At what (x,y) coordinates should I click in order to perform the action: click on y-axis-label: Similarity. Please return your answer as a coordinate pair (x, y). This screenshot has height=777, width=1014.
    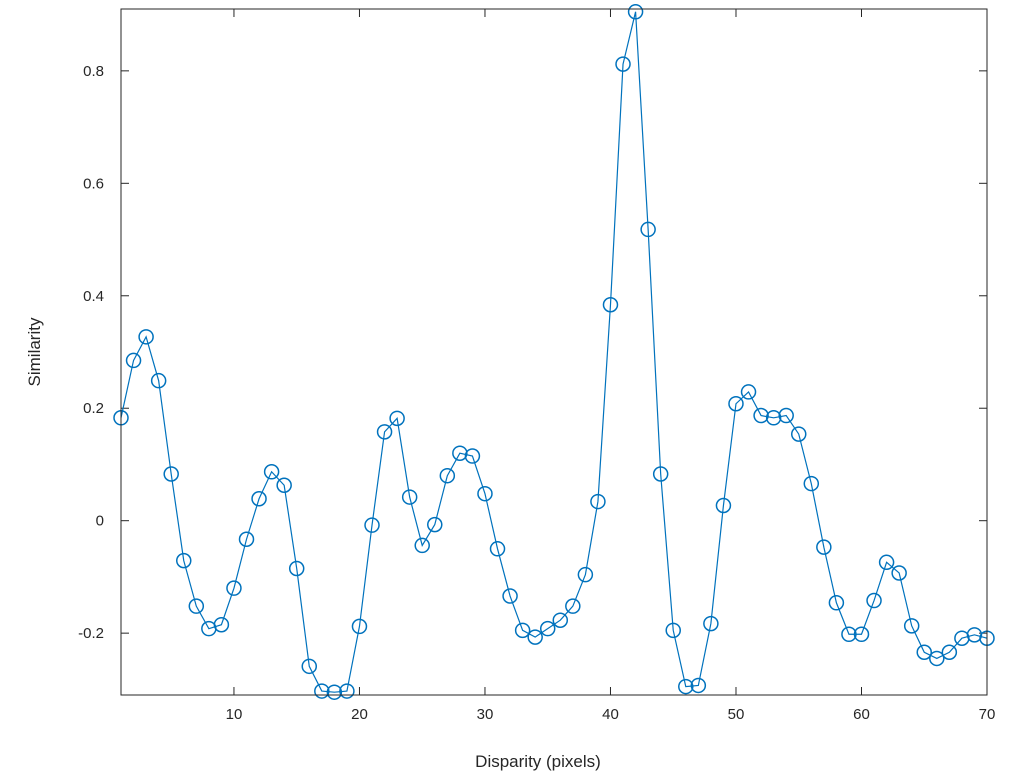
    Looking at the image, I should click on (34, 351).